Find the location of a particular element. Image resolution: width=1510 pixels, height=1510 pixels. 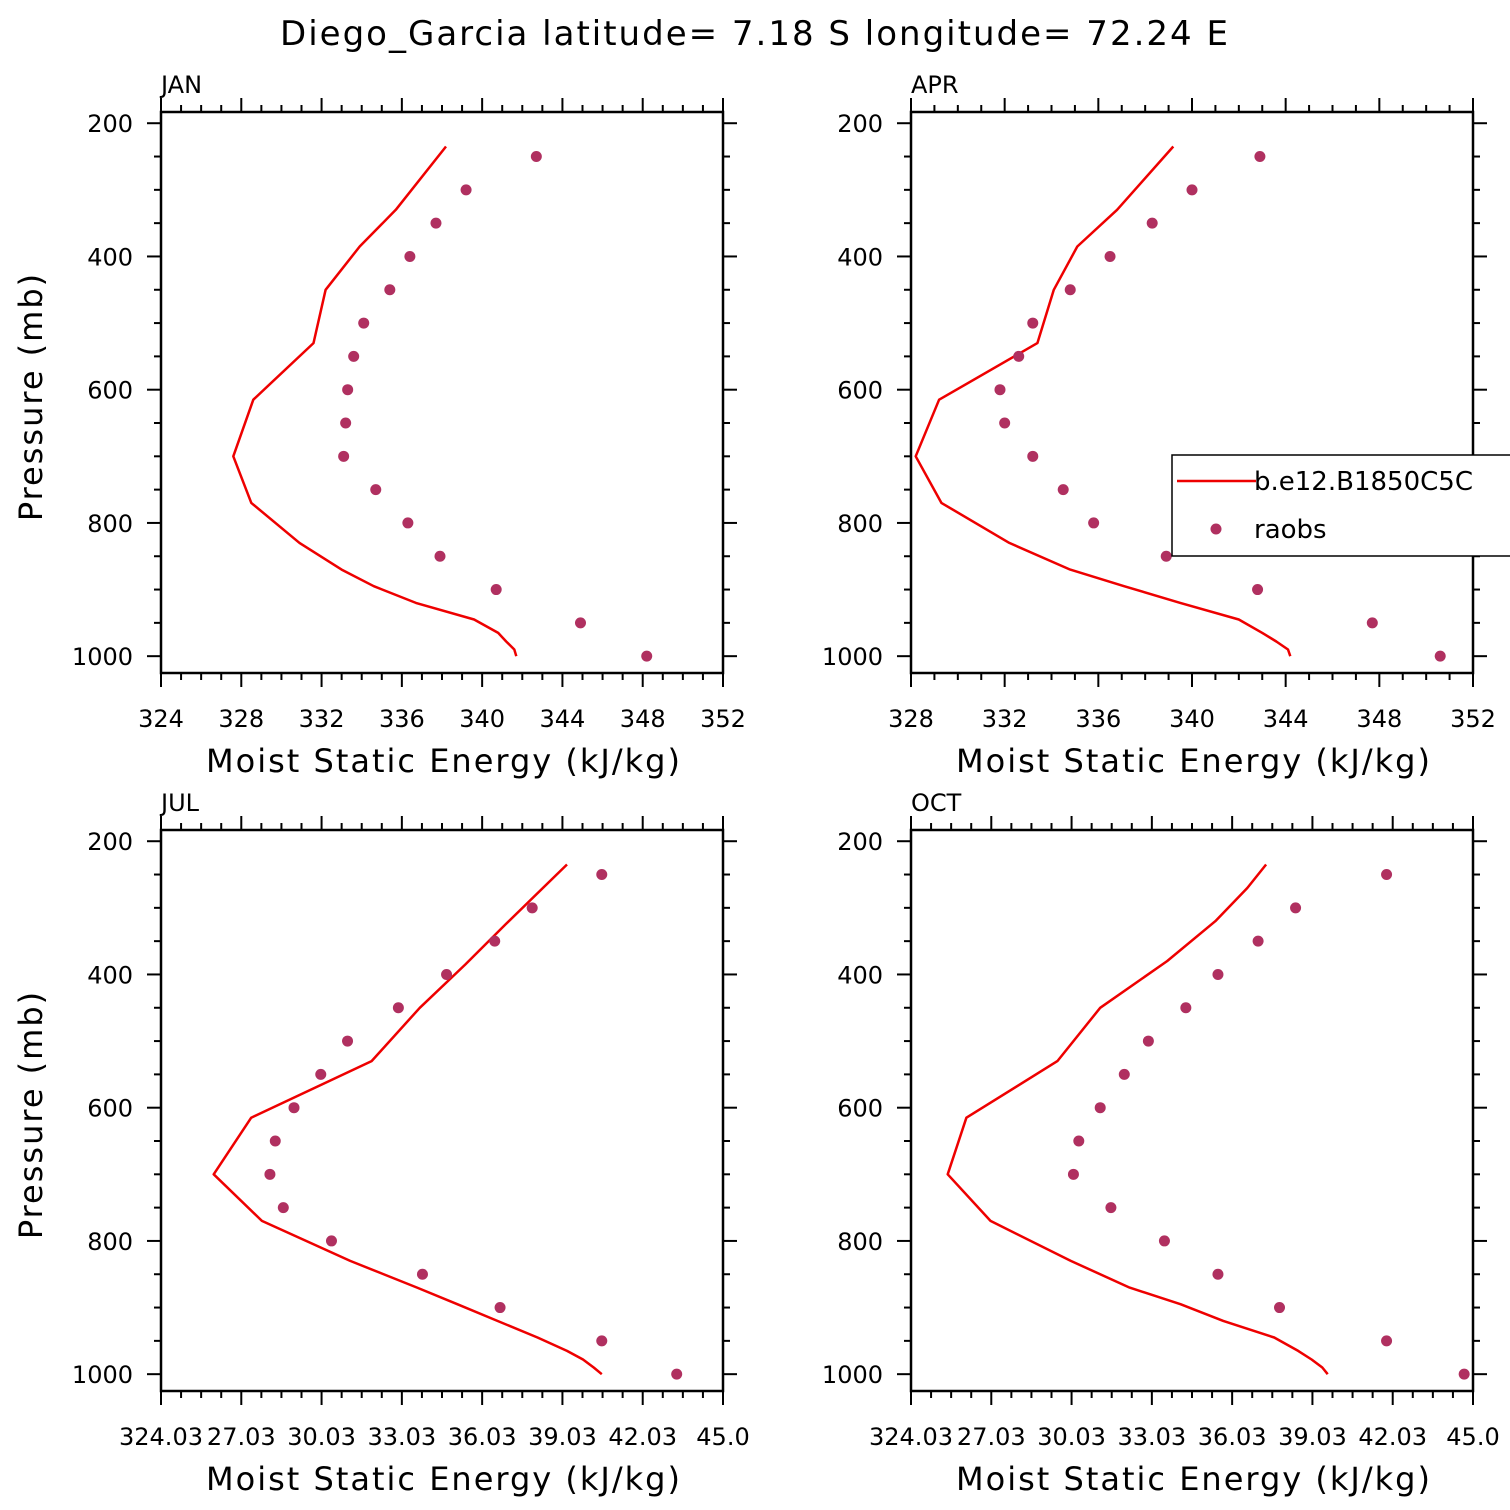

x-tick-label: 336 is located at coordinates (1098, 719).